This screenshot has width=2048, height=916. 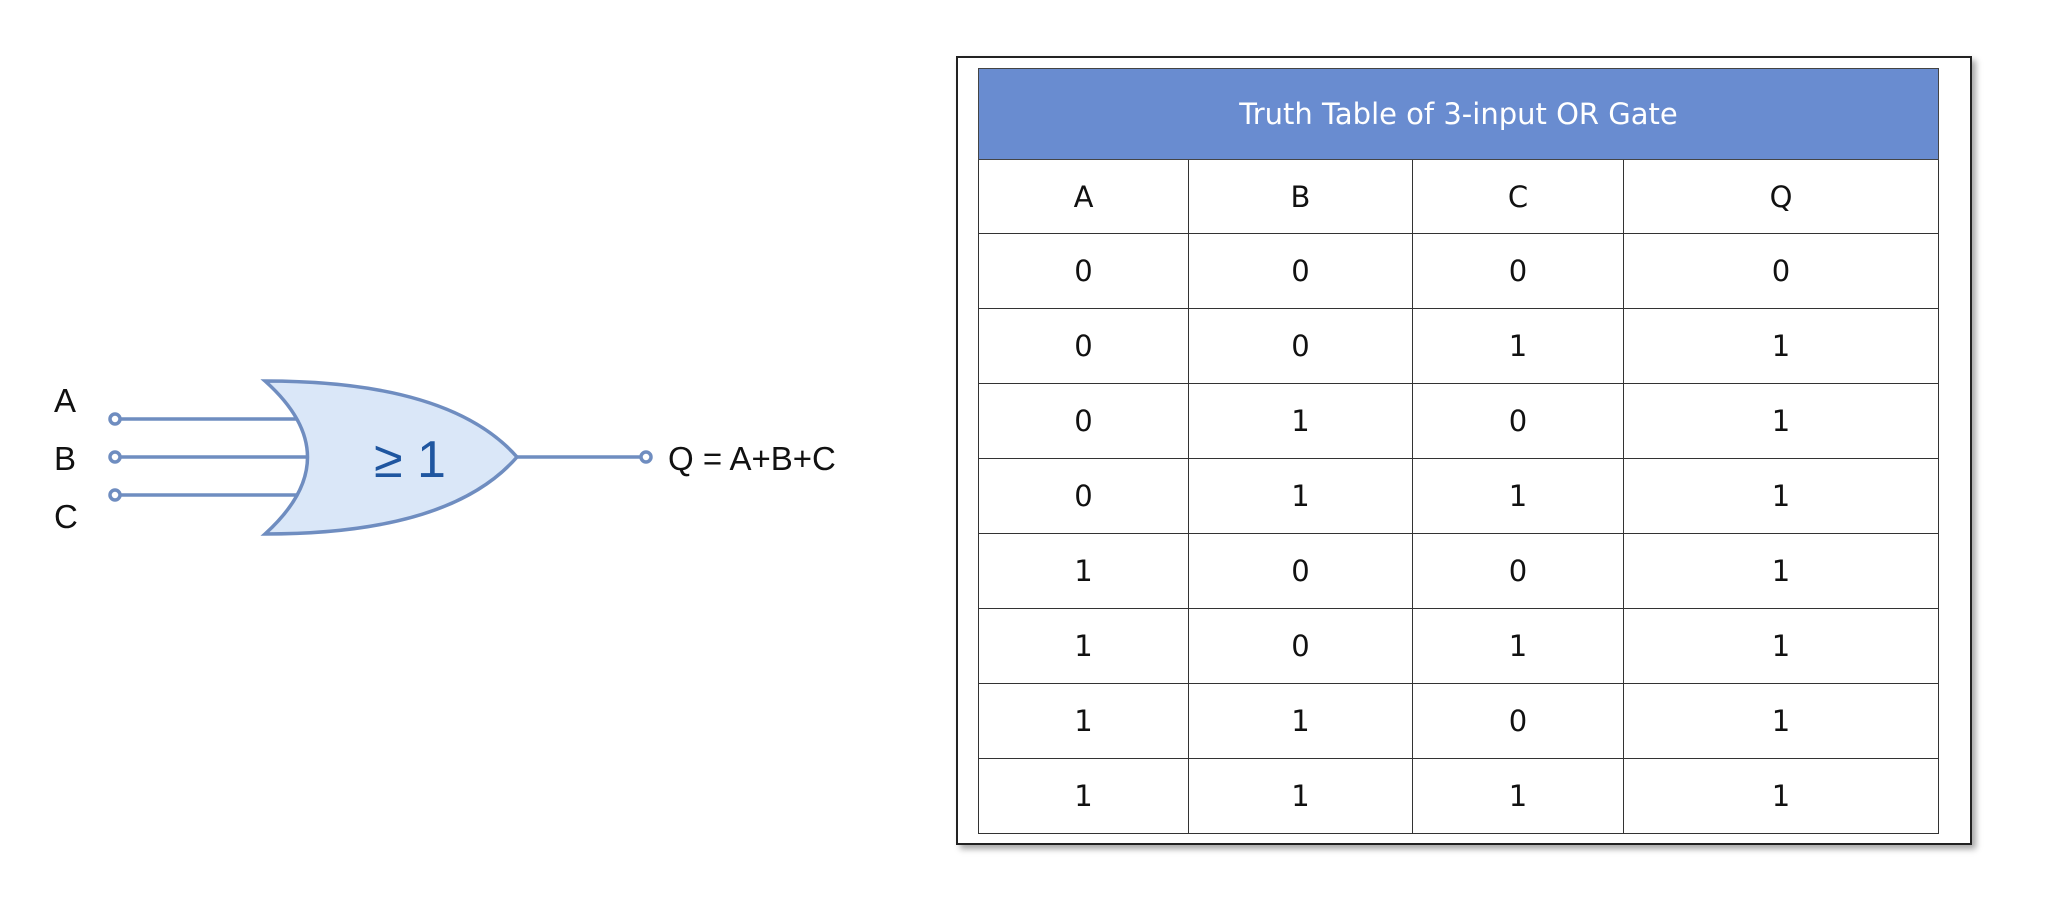 I want to click on table-header-row: A B C Q, so click(x=1458, y=196).